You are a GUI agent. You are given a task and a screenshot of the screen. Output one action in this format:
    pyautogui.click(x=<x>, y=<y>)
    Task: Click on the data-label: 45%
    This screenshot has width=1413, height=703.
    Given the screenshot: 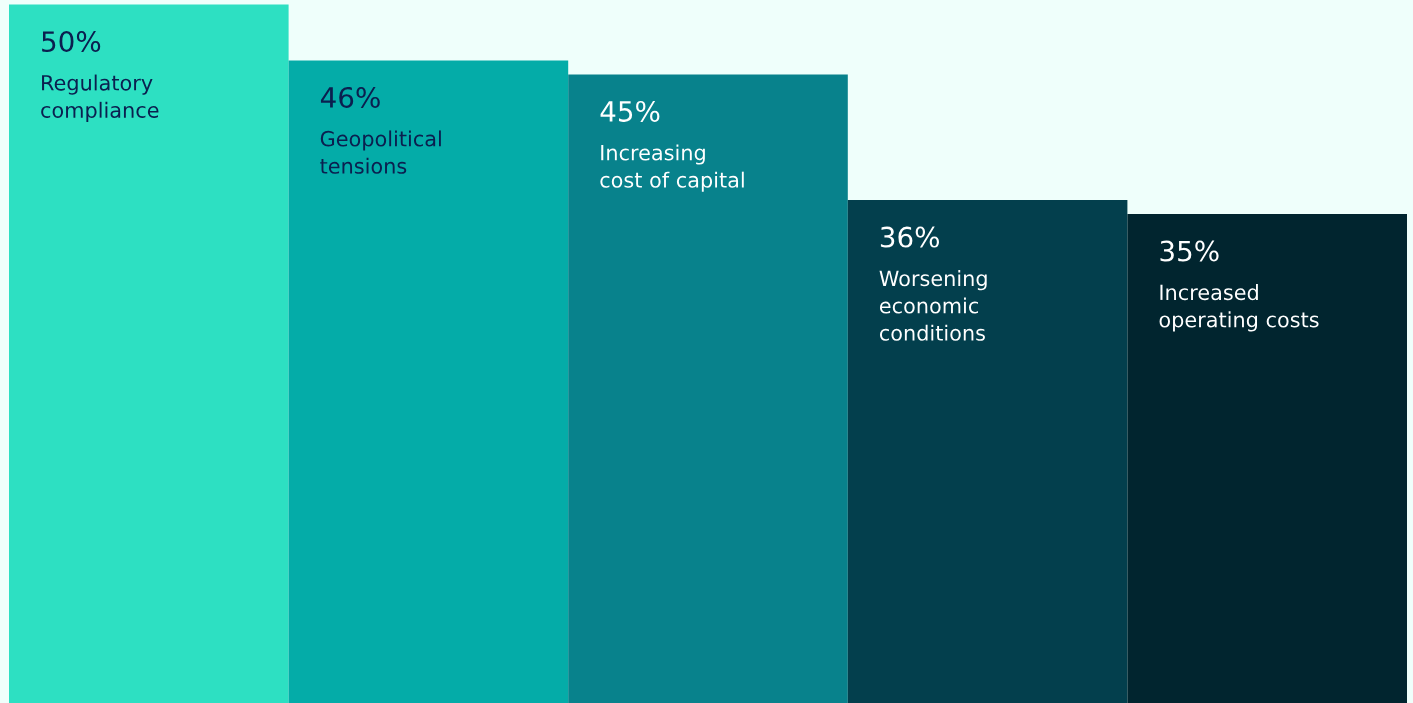 What is the action you would take?
    pyautogui.click(x=630, y=111)
    